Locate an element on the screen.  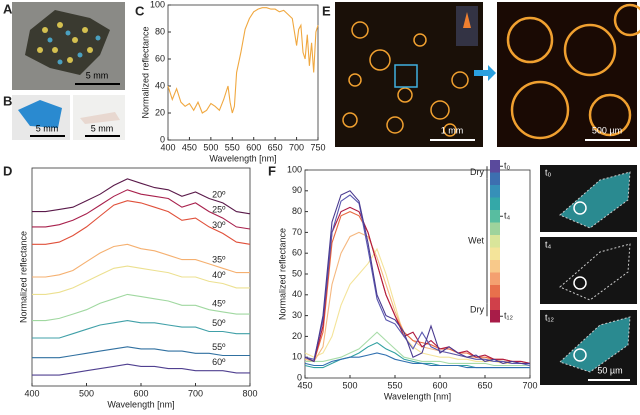
curve-label: 20º is located at coordinates (219, 194).